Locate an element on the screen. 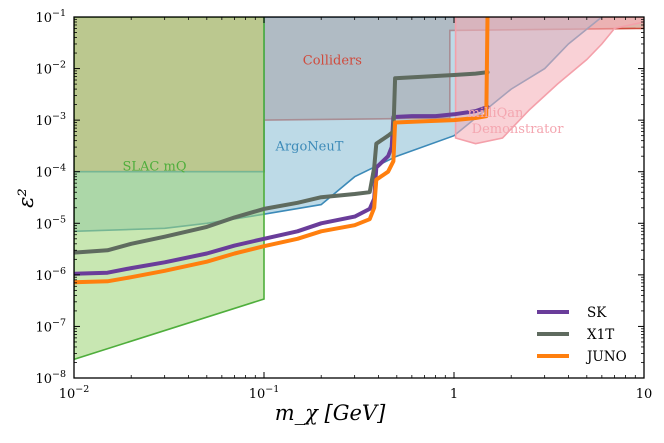  region-label-colliders: Colliders is located at coordinates (332, 60).